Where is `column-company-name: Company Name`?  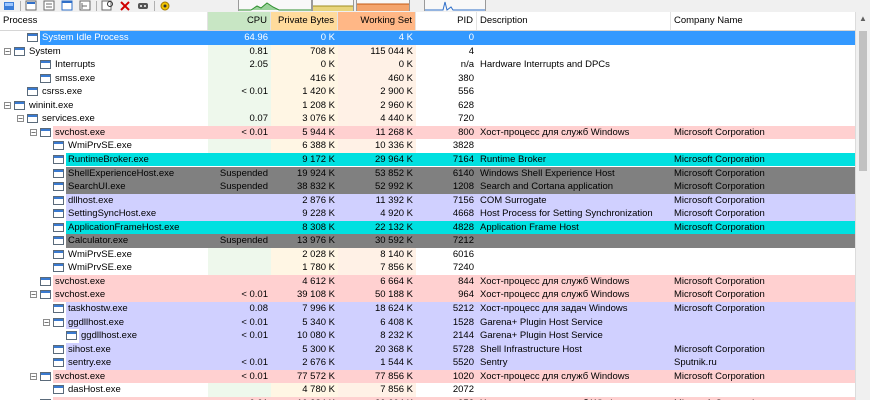 column-company-name: Company Name is located at coordinates (763, 21).